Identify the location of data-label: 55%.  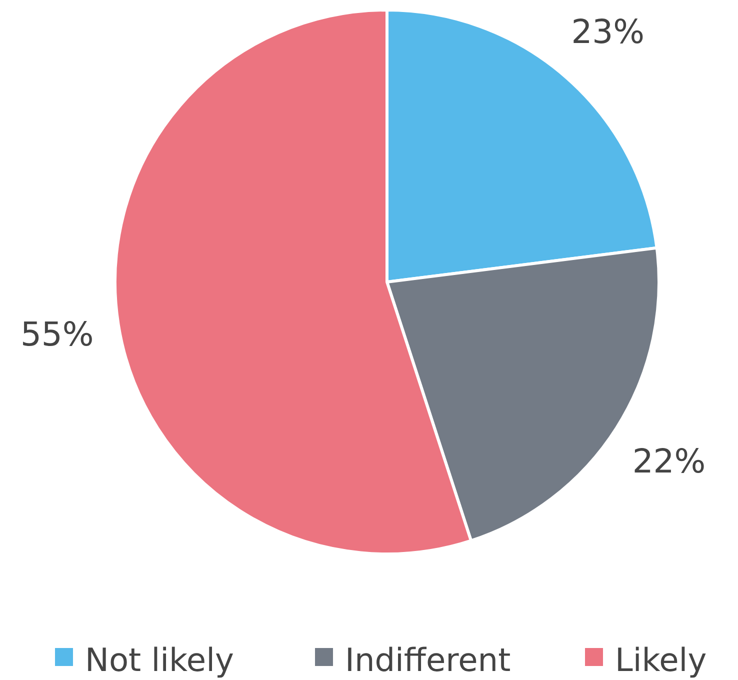
(57, 334).